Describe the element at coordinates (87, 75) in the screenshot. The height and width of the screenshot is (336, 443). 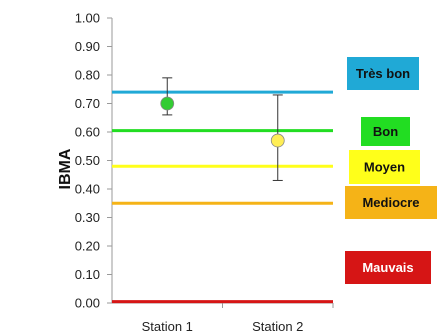
I see `y-tick-label: 0.80` at that location.